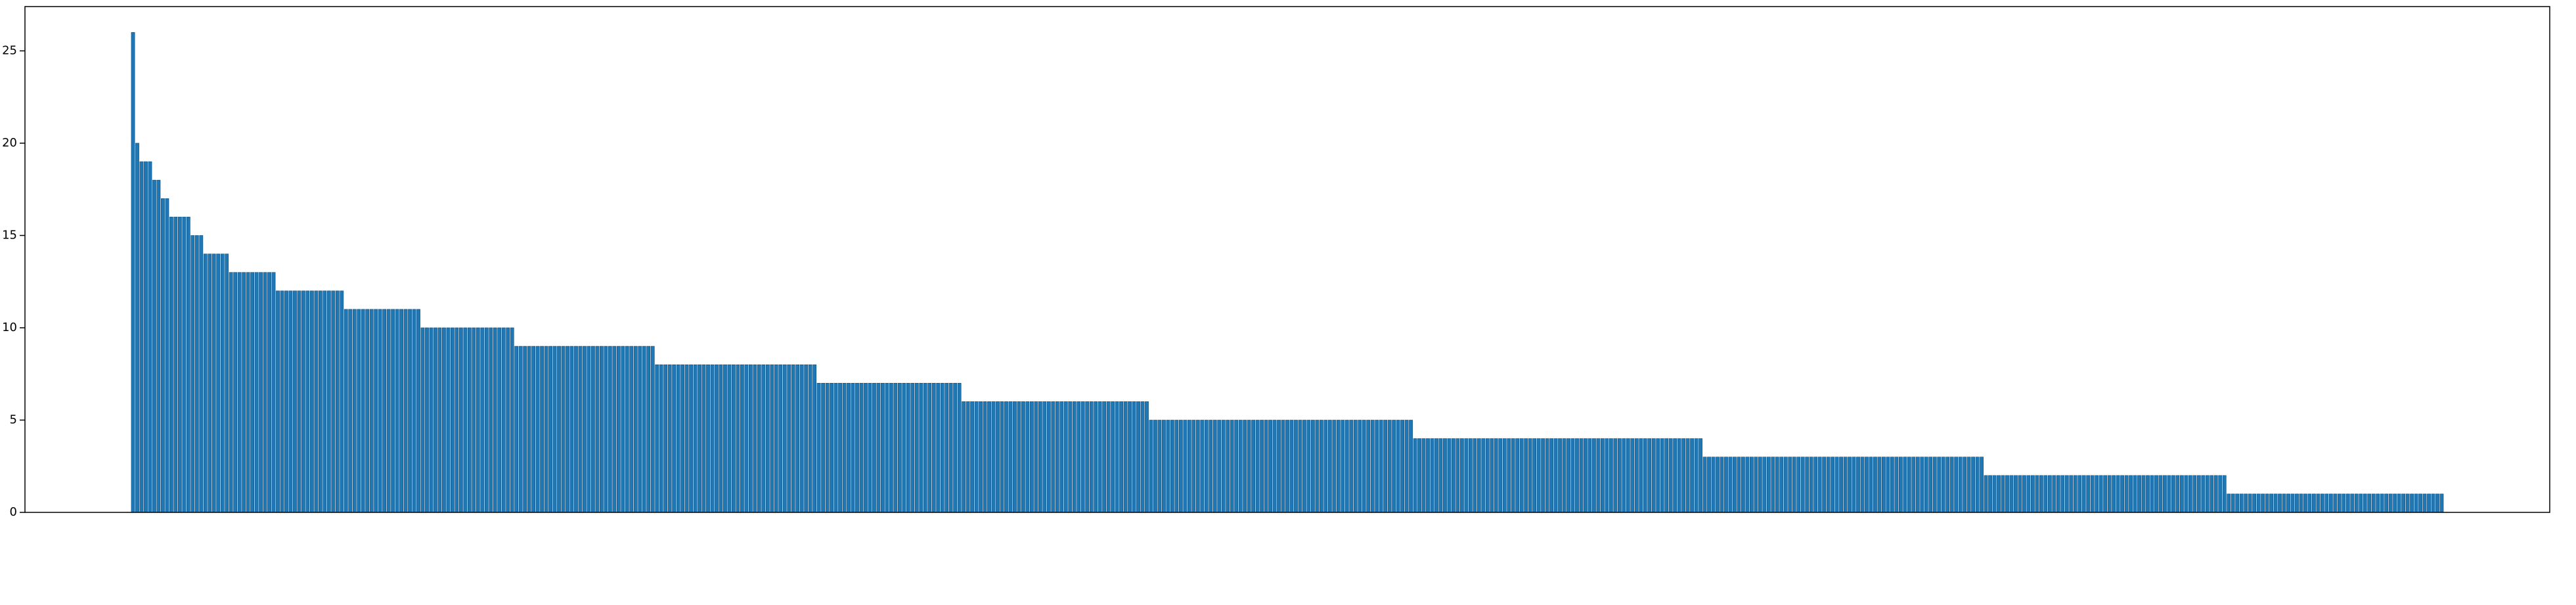 The height and width of the screenshot is (605, 2576). Describe the element at coordinates (9, 50) in the screenshot. I see `y-tick-label: 25` at that location.